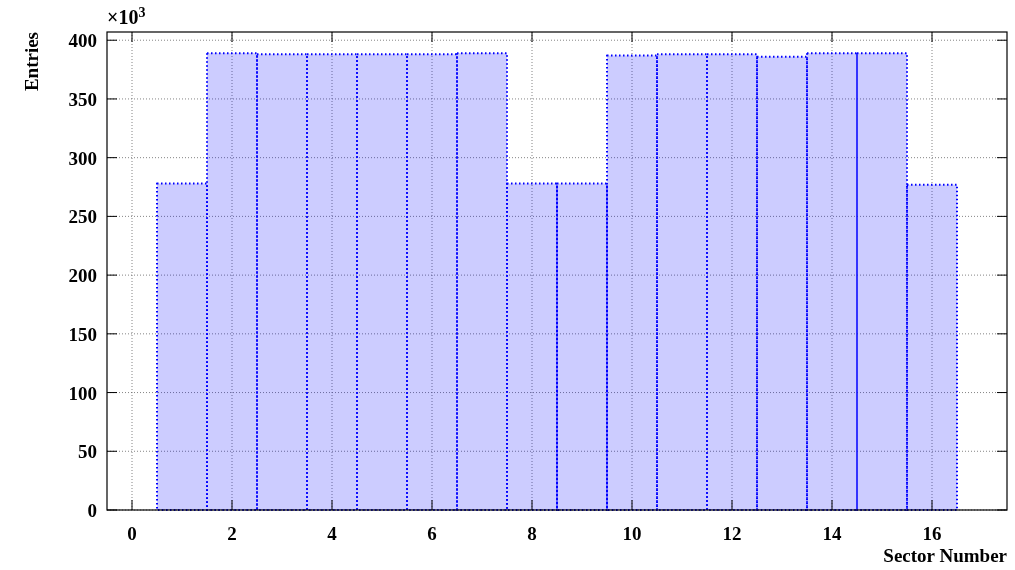 The width and height of the screenshot is (1015, 570). What do you see at coordinates (832, 533) in the screenshot?
I see `x-tick-label: 14` at bounding box center [832, 533].